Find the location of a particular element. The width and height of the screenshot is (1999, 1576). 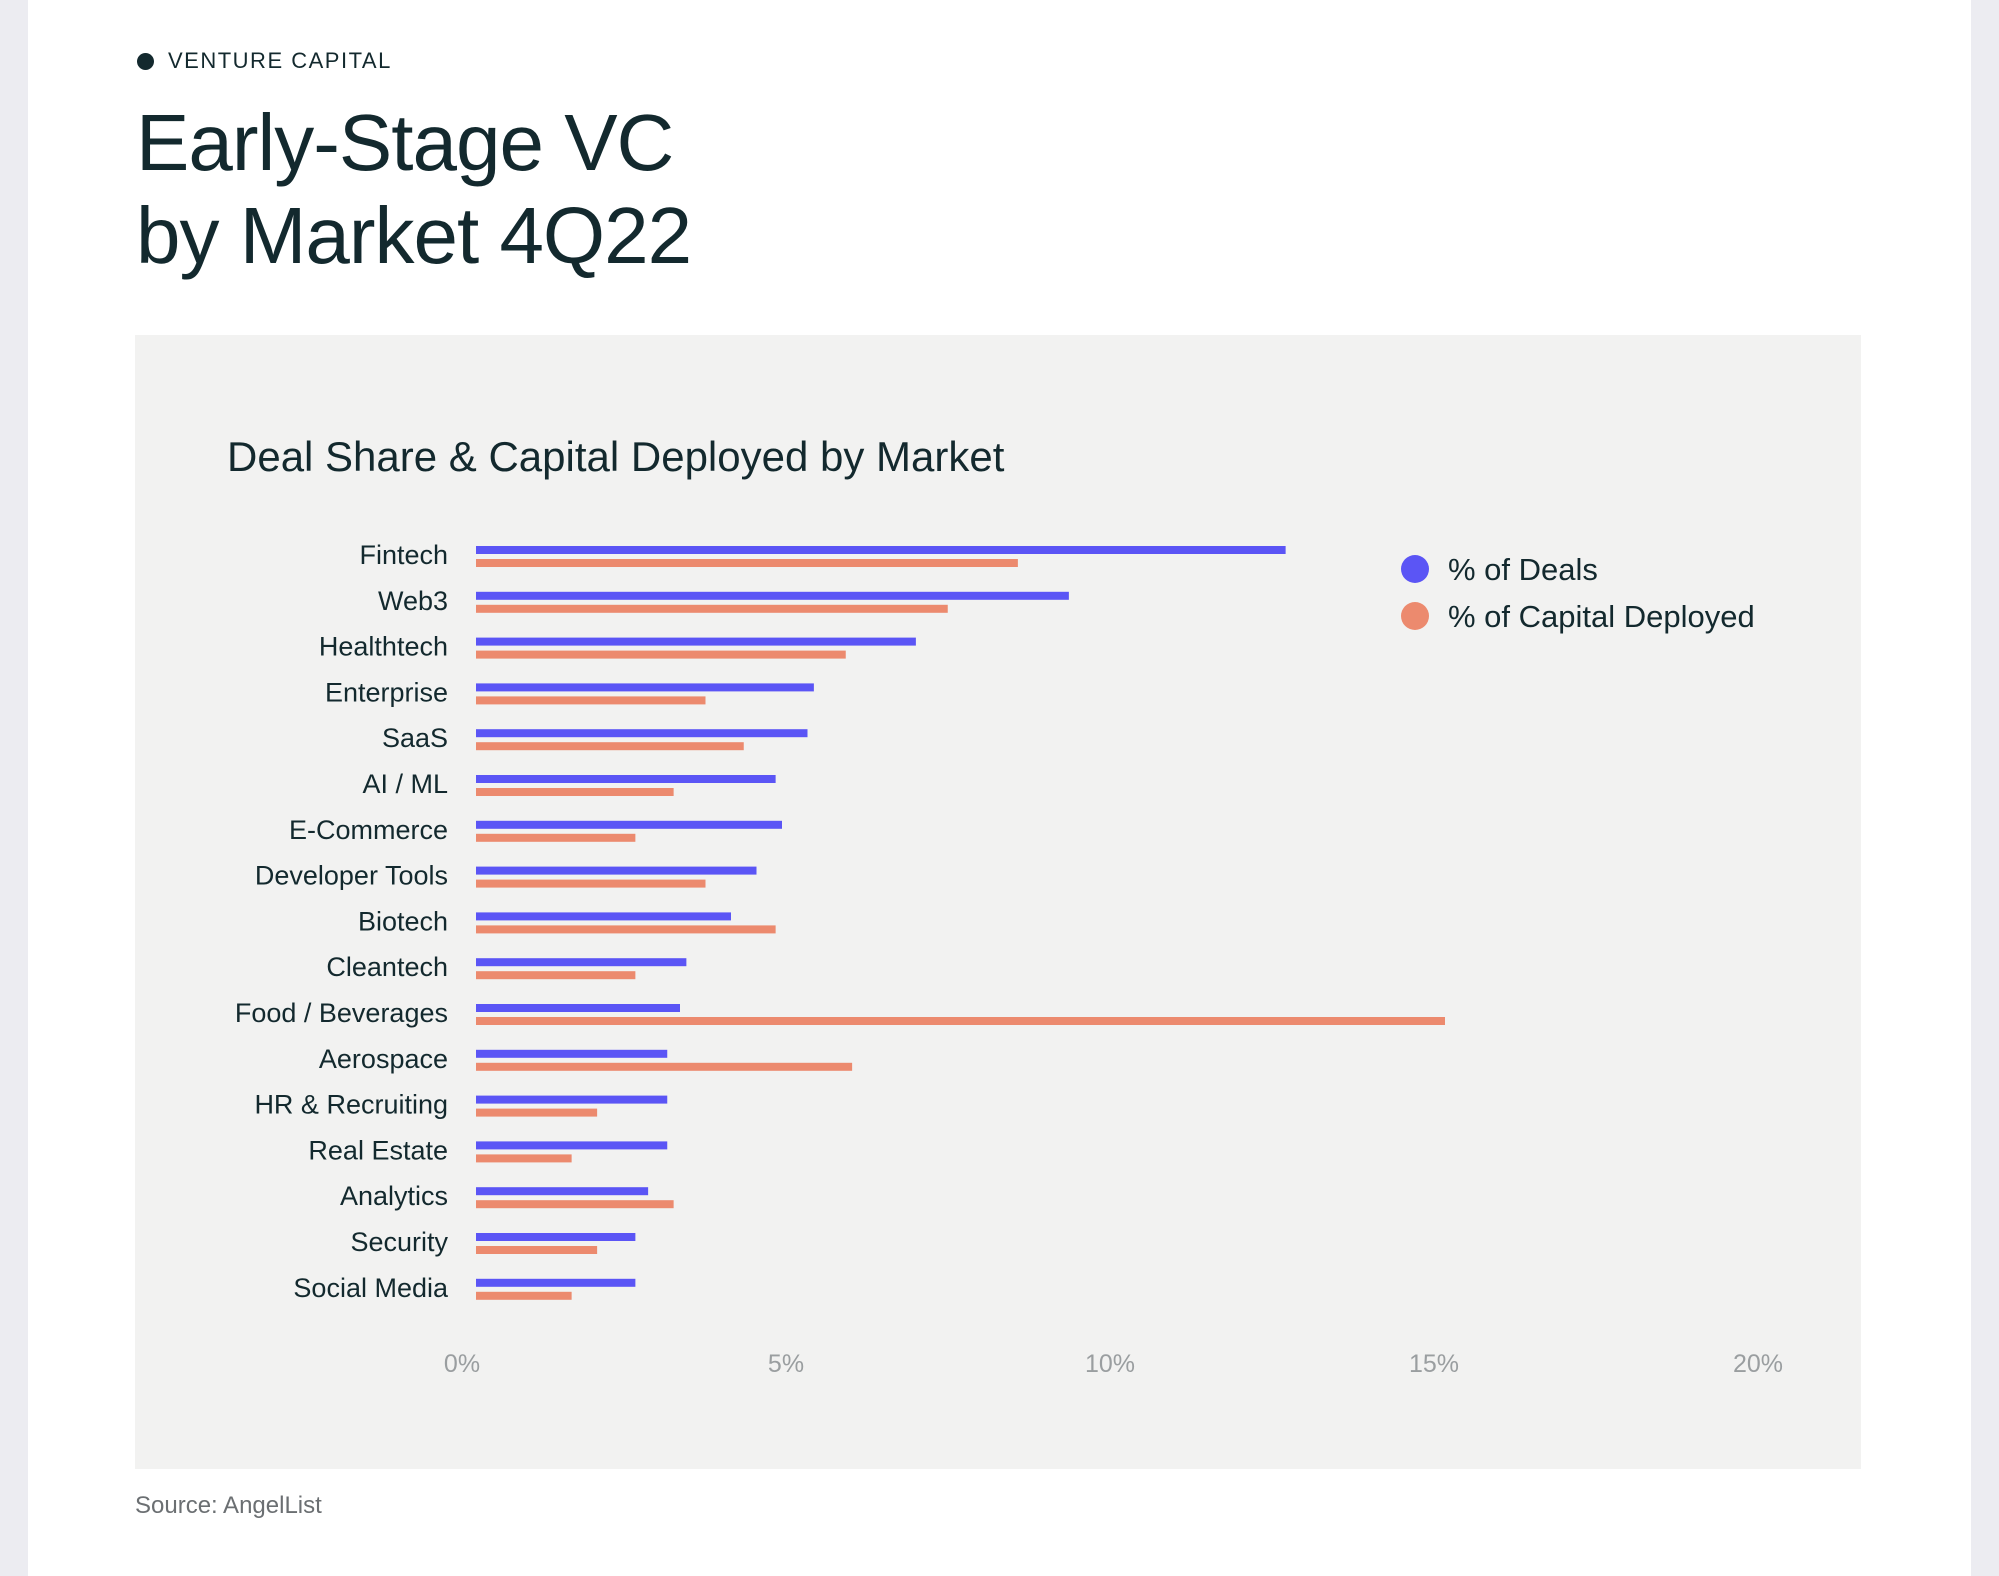

category-label: Cleantech is located at coordinates (387, 967).